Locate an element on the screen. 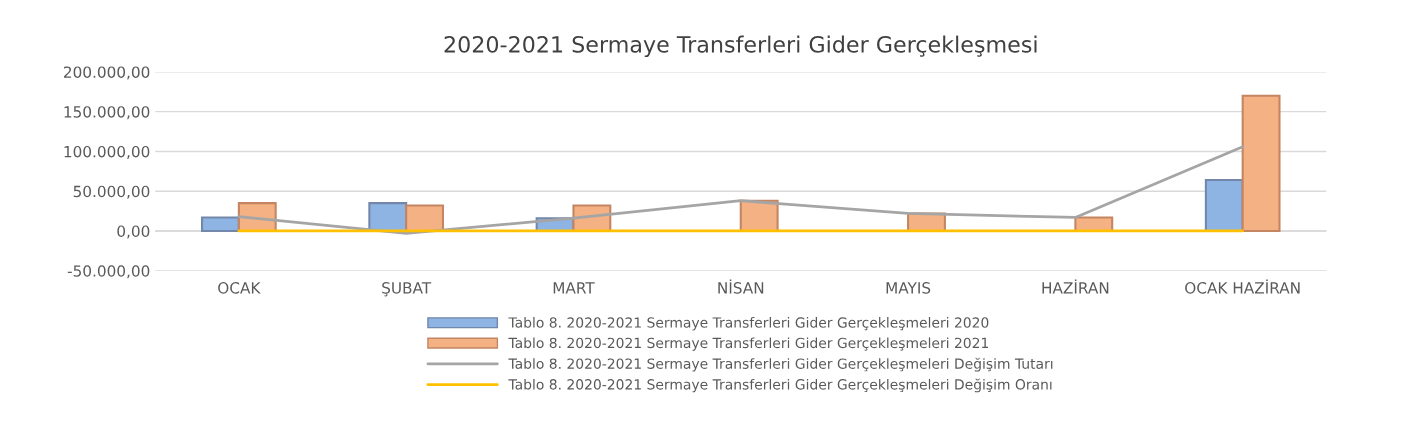 The height and width of the screenshot is (423, 1411). legend-label: Tablo 8. 2020-2021 Sermaye Transferleri Gider Gerçekleşmeleri Değişim Tutarı is located at coordinates (780, 364).